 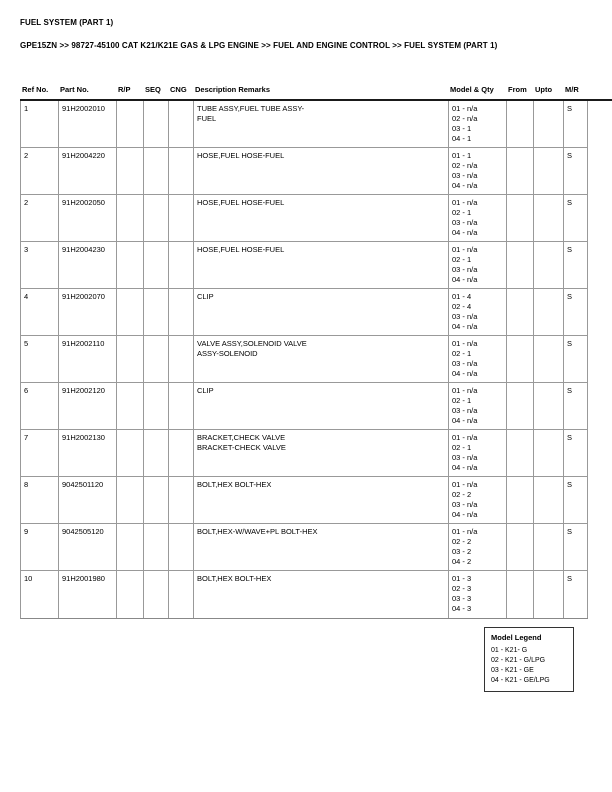 I want to click on column-header: Upto, so click(x=544, y=89).